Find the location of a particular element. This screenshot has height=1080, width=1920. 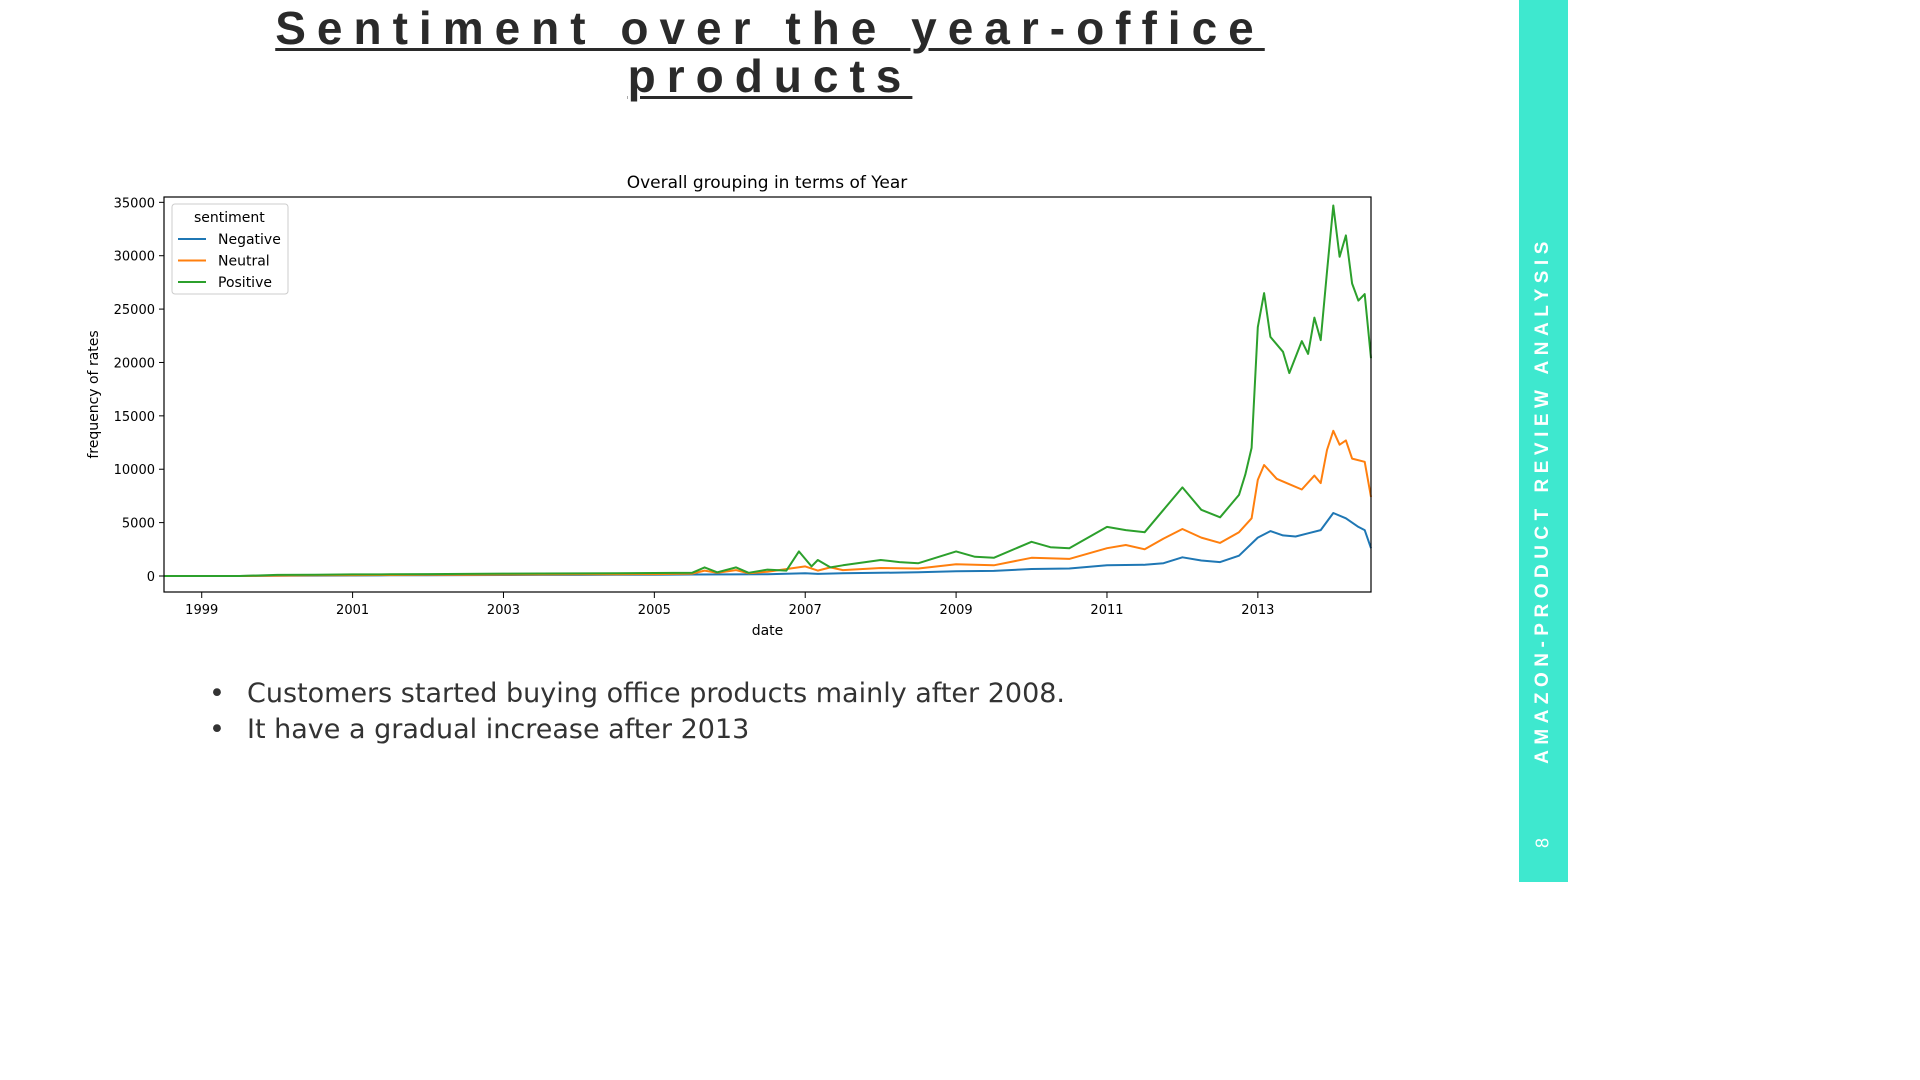

legend-entry: Positive is located at coordinates (245, 283).